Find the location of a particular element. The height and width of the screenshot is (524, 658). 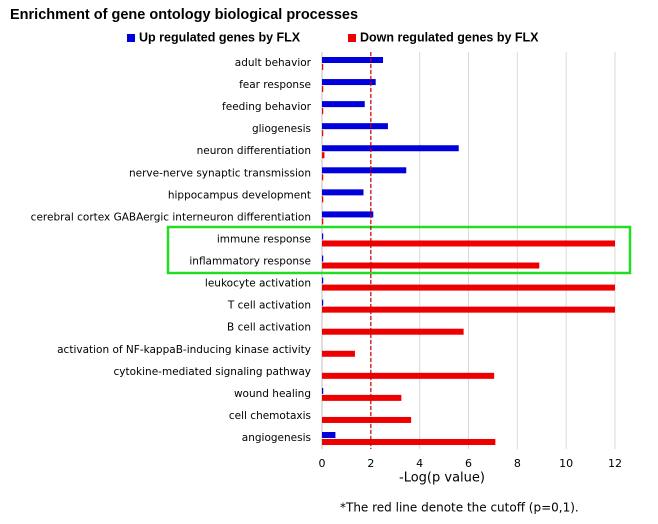

y-tick-label: angiogenesis is located at coordinates (276, 438).